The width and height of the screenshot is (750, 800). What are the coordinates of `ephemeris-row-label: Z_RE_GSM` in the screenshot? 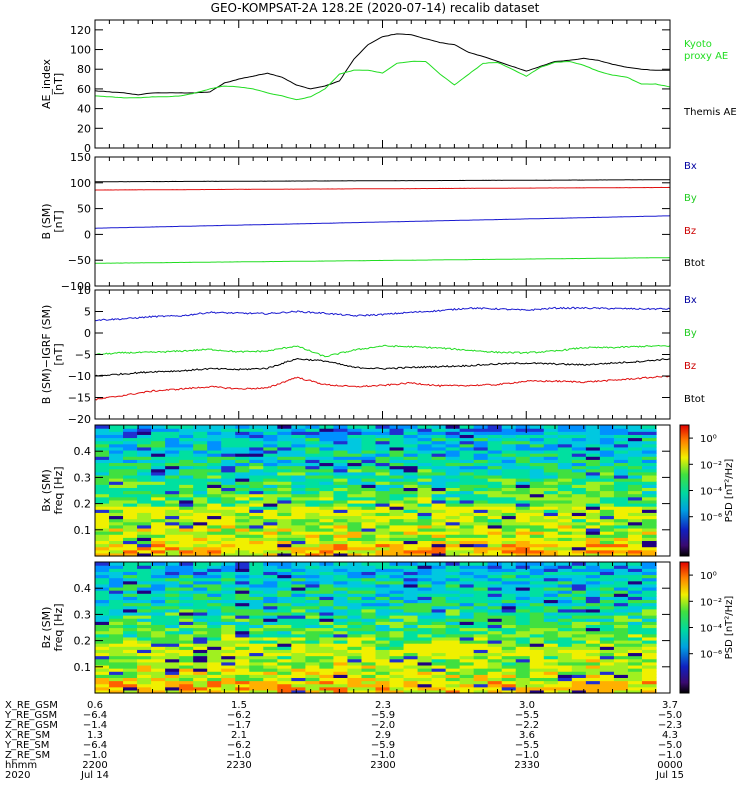 It's located at (31, 725).